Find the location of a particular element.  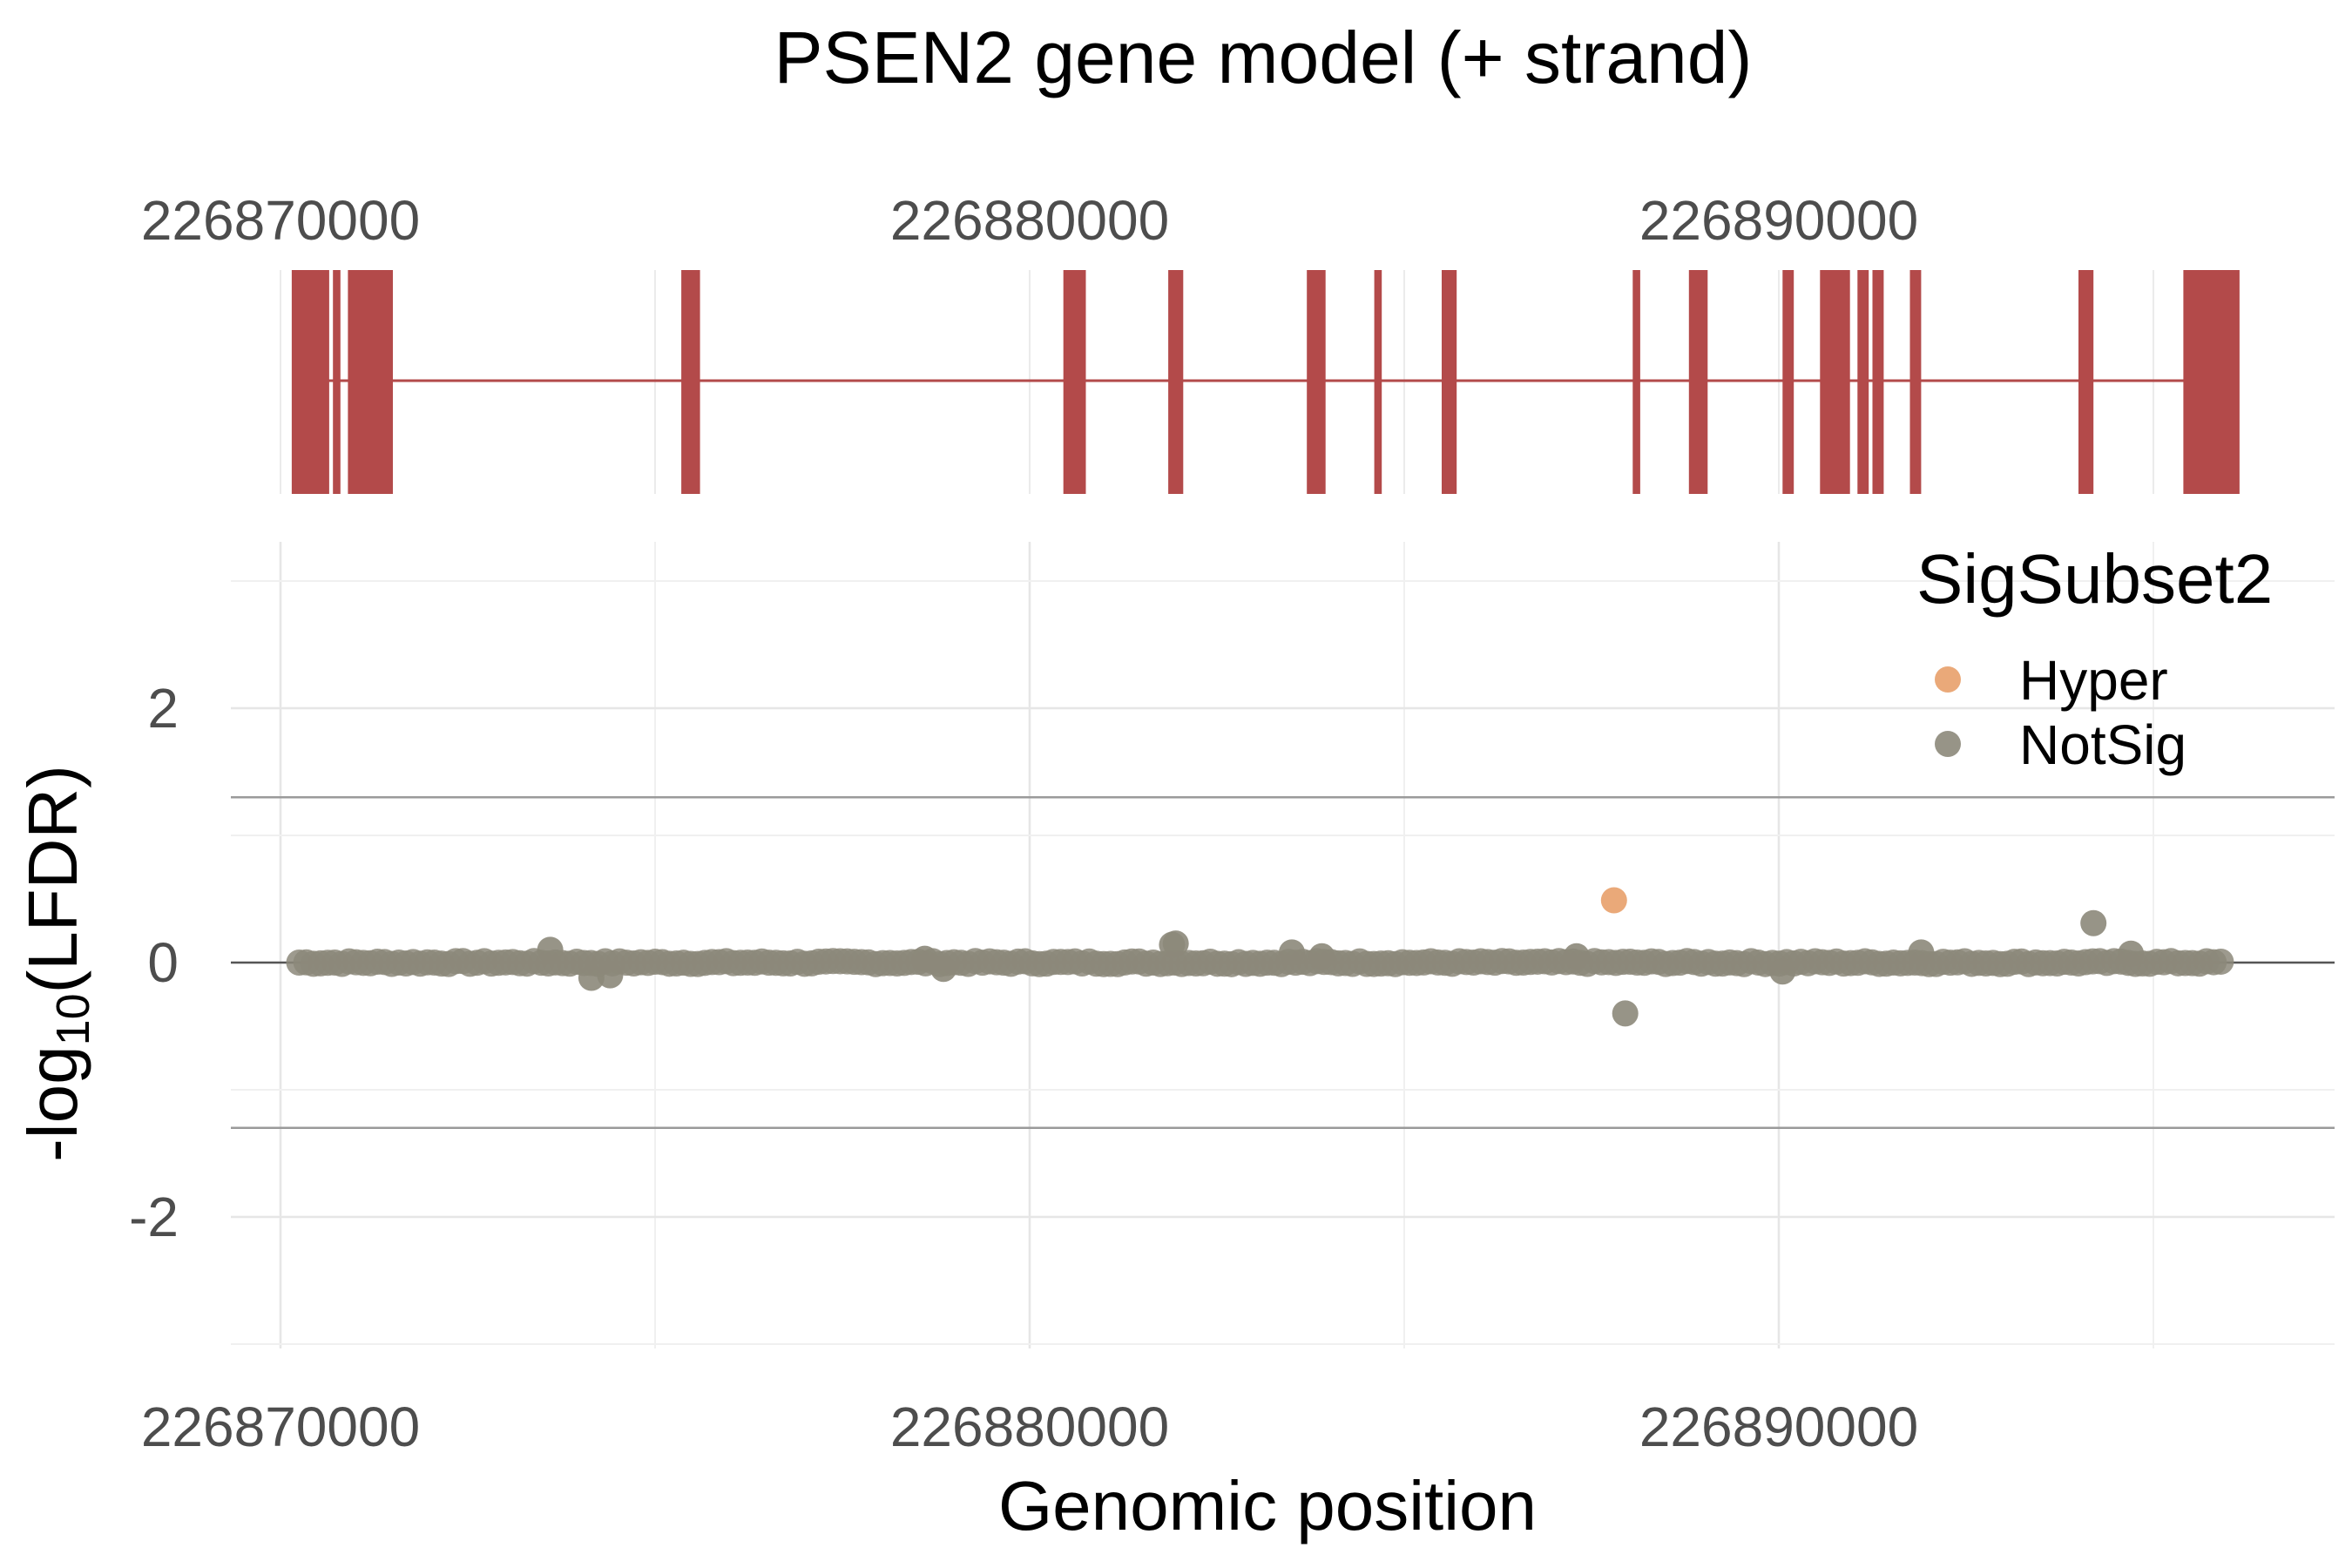

baseline-point is located at coordinates (2220, 962).